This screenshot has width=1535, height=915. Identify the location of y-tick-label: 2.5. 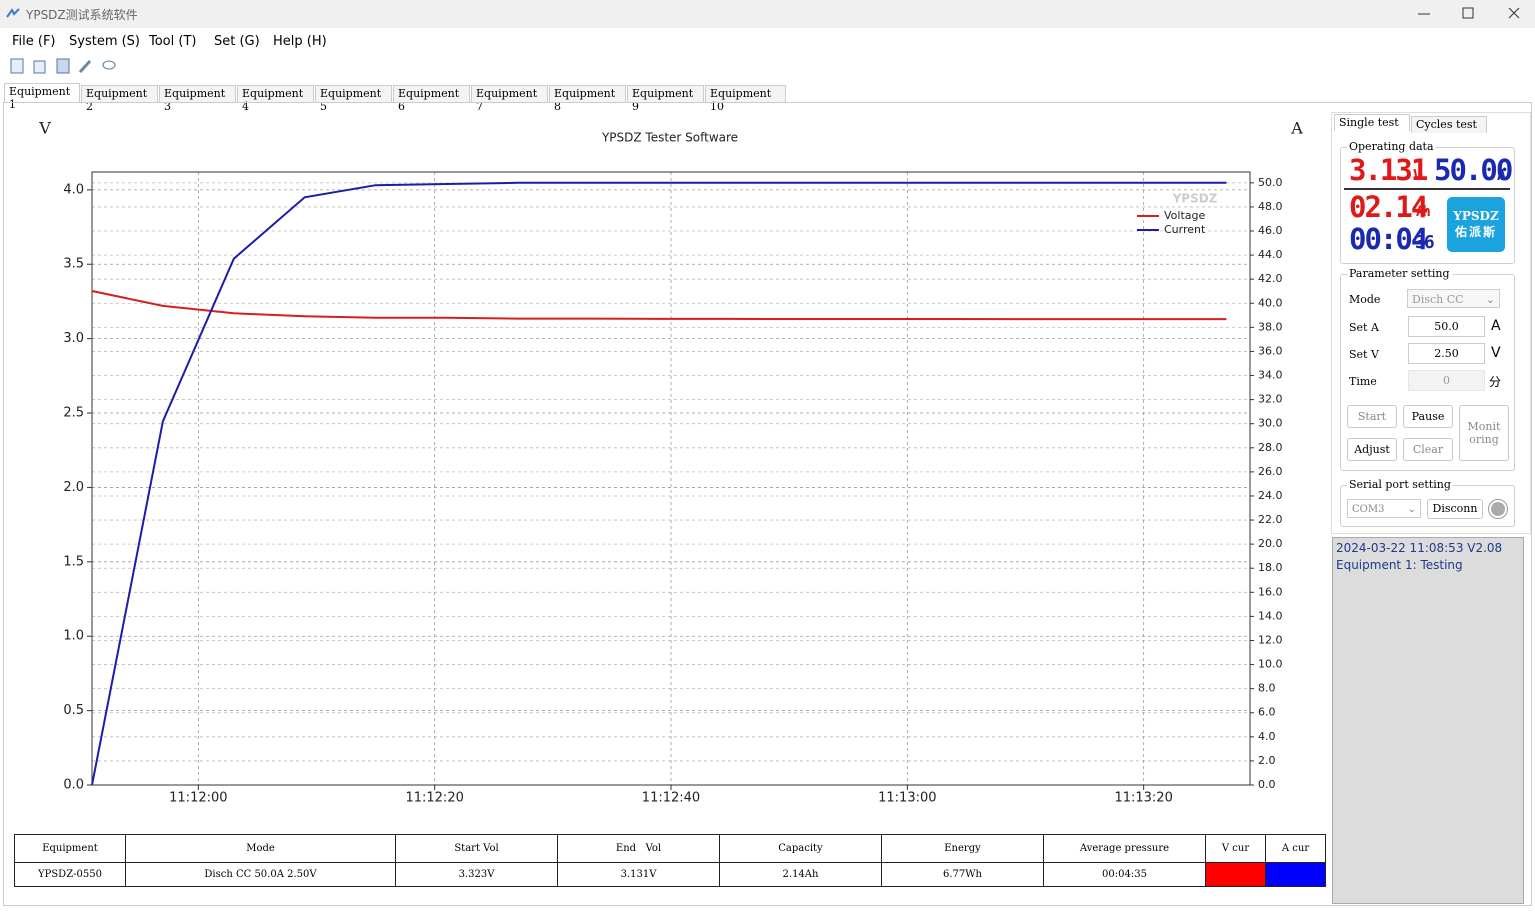
(73, 413).